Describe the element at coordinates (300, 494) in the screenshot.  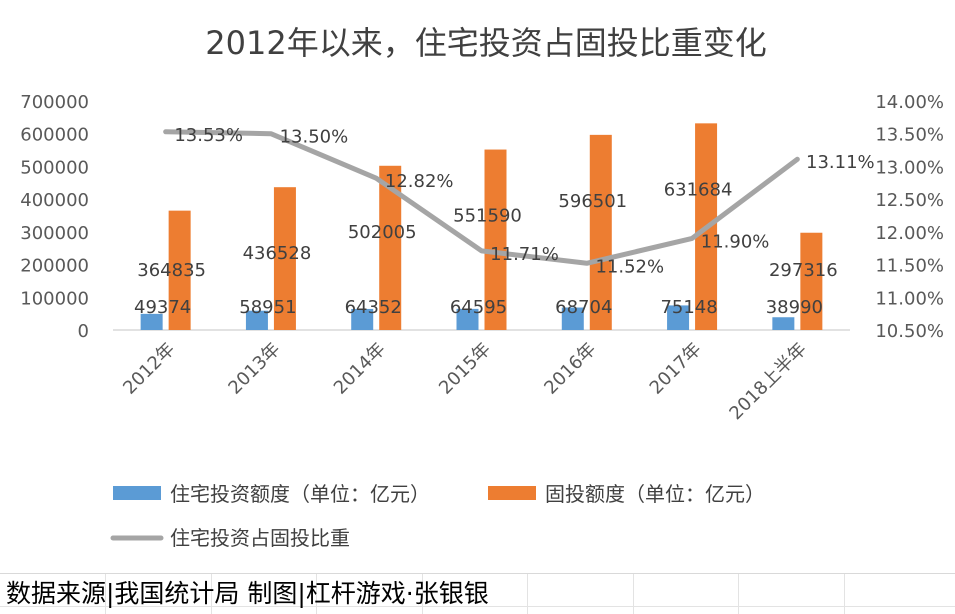
I see `legend-label-residential: 住宅投资额度（单位：亿元）` at that location.